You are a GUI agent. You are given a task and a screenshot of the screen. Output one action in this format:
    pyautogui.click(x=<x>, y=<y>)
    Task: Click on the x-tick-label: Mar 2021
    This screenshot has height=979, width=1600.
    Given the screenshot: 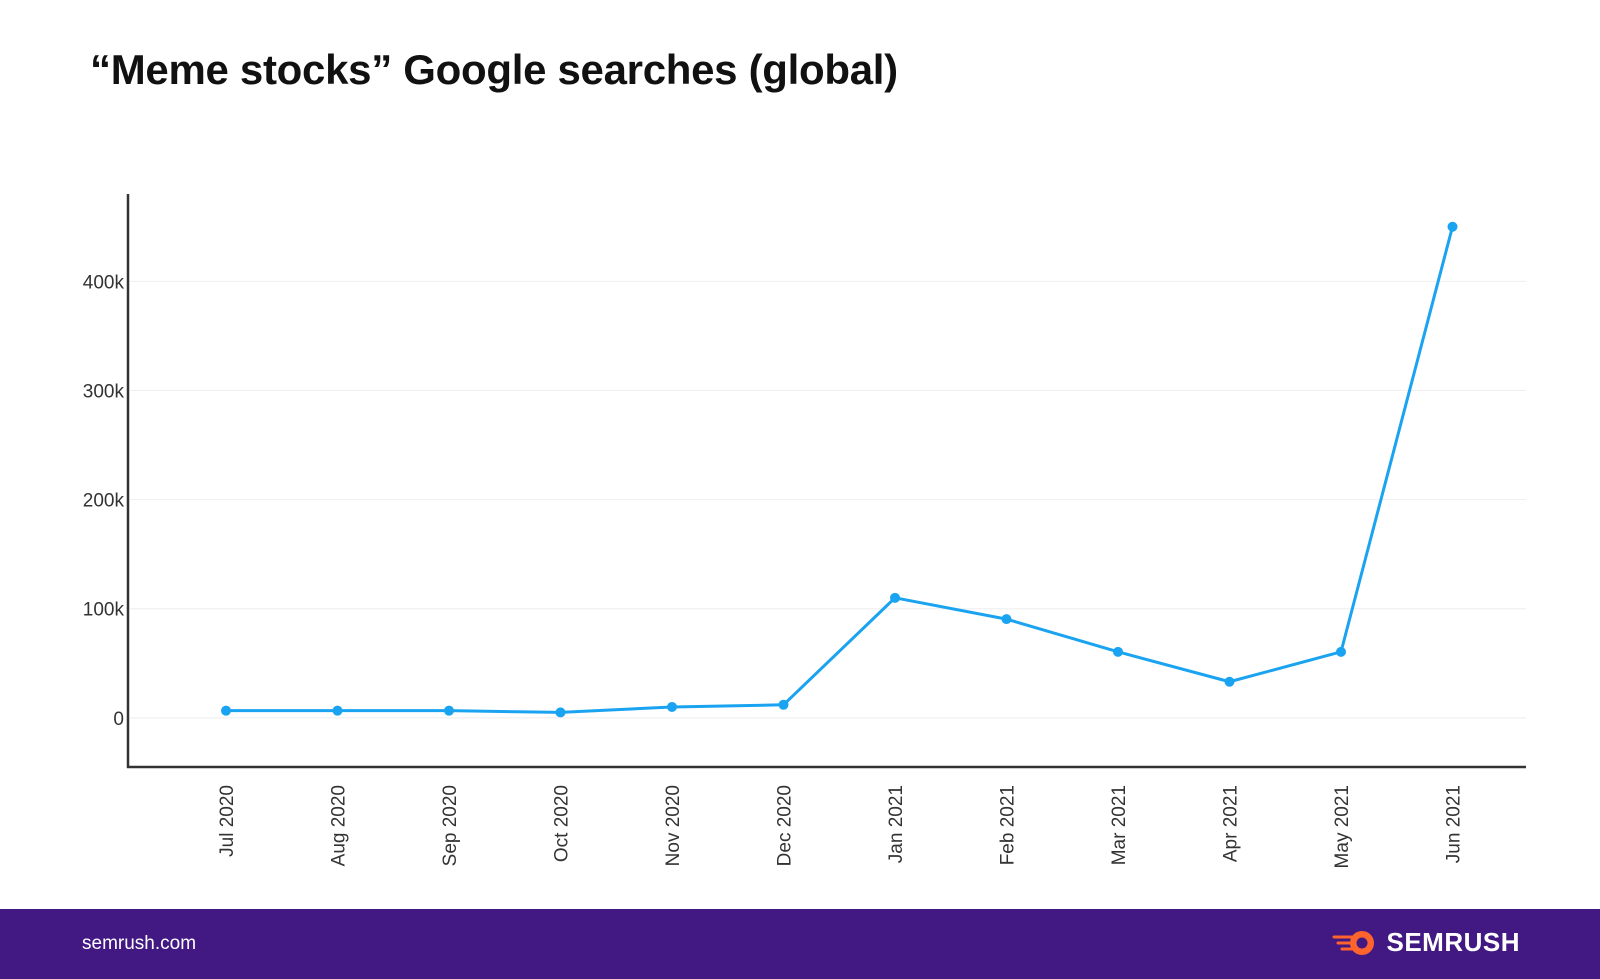 What is the action you would take?
    pyautogui.click(x=1119, y=825)
    